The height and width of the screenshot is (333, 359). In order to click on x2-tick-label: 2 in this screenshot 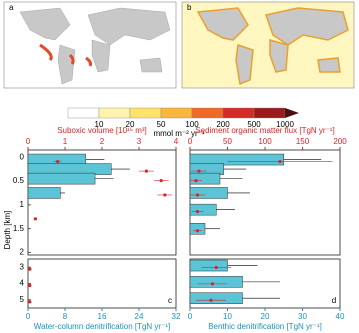, I will do `click(102, 141)`.